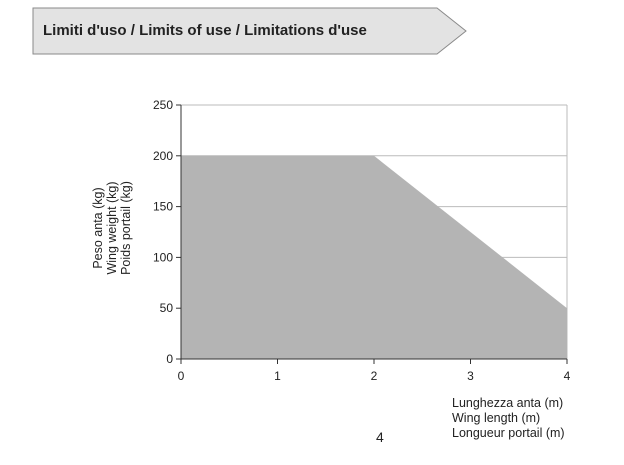 This screenshot has width=624, height=465. Describe the element at coordinates (163, 207) in the screenshot. I see `y-tick-label: 150` at that location.